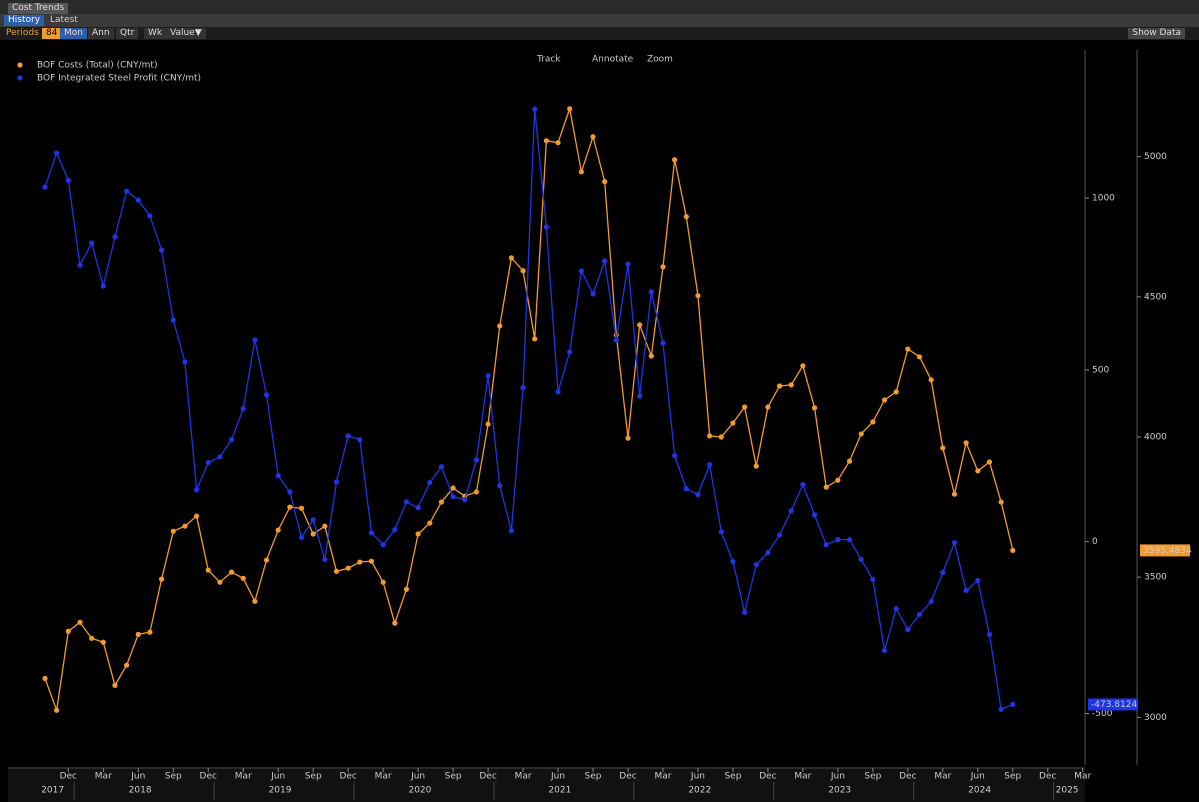  What do you see at coordinates (52, 33) in the screenshot?
I see `periods-input: 84` at bounding box center [52, 33].